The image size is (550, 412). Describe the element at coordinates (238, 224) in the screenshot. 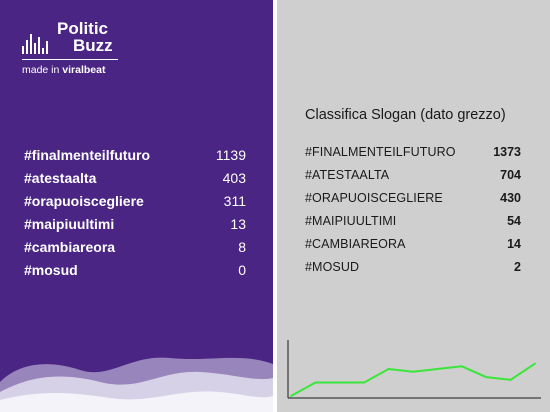

I see `hashtag-count: 13` at that location.